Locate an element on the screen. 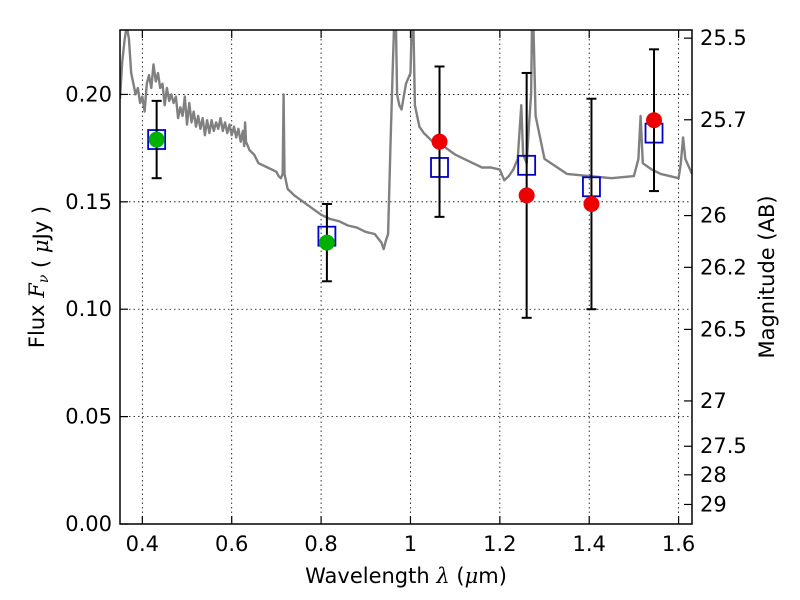  x-tick-label: 0.6 is located at coordinates (231, 544).